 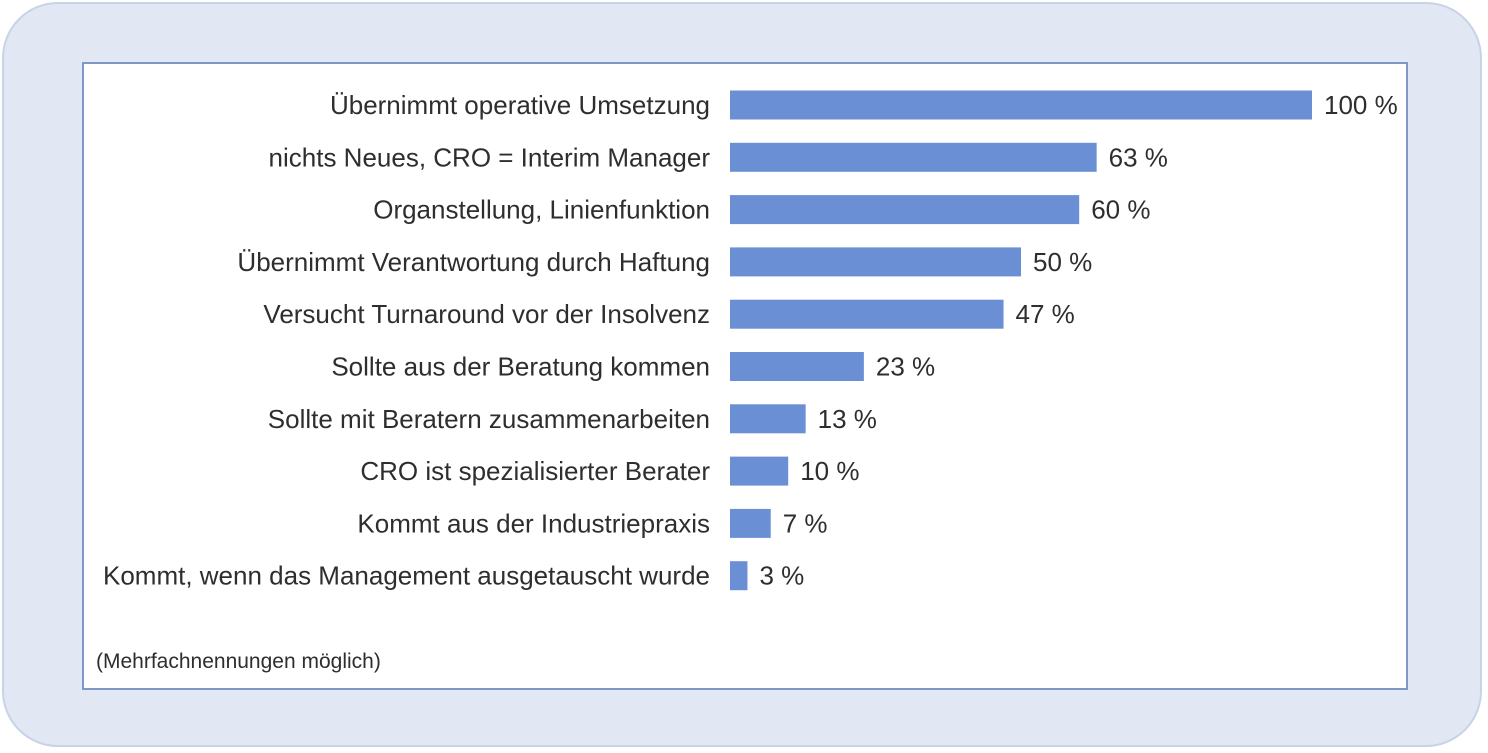 I want to click on value-label: 50 %, so click(x=1062, y=262).